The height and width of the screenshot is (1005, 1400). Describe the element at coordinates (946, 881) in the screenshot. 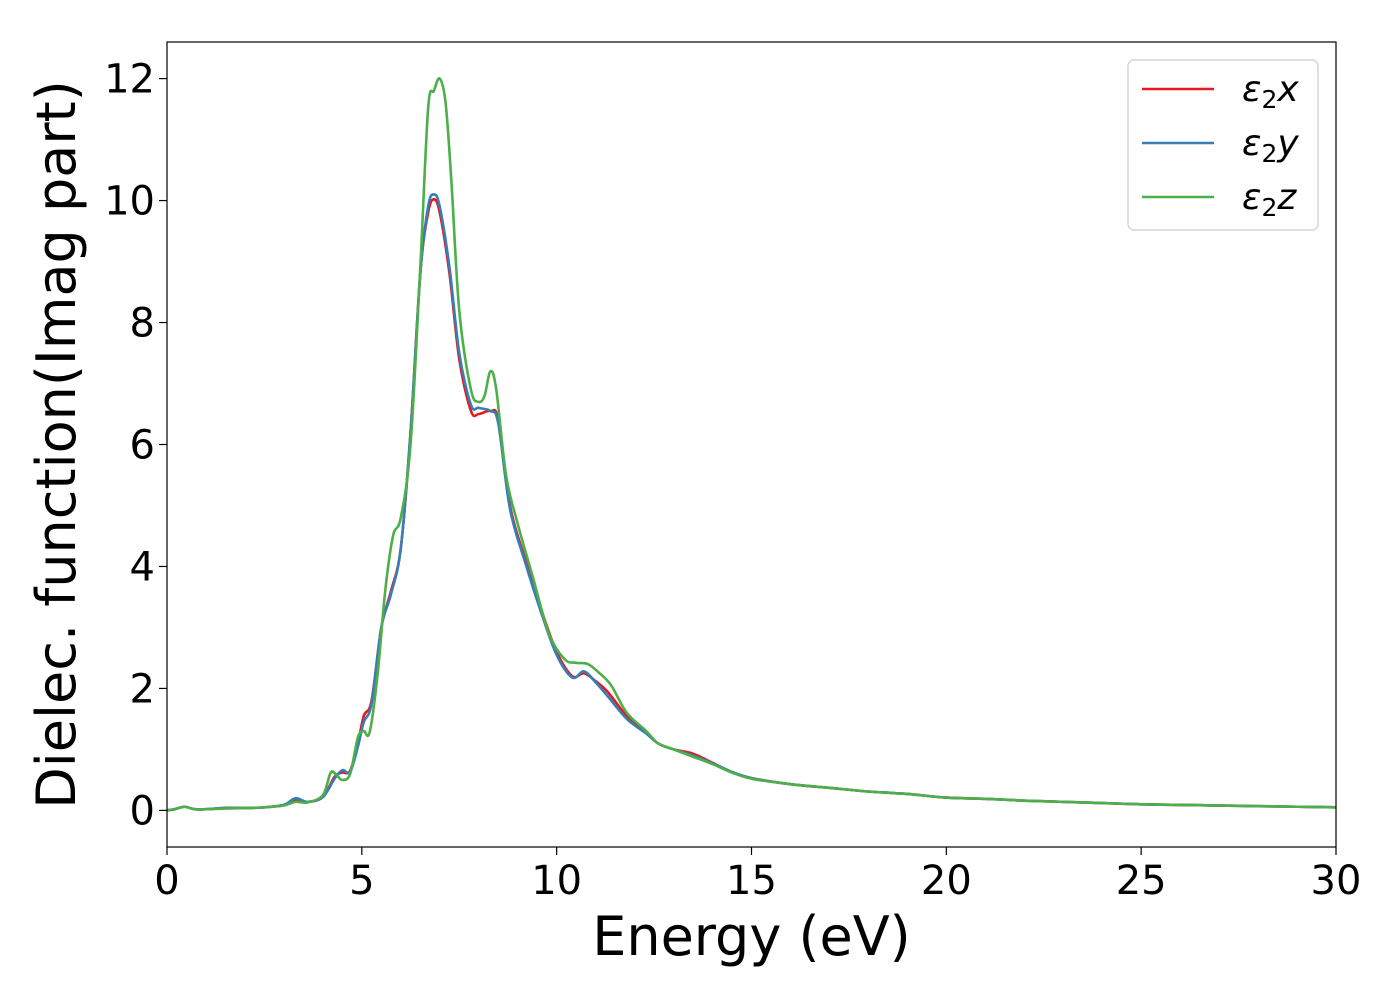

I see `x-tick-label: 20` at that location.